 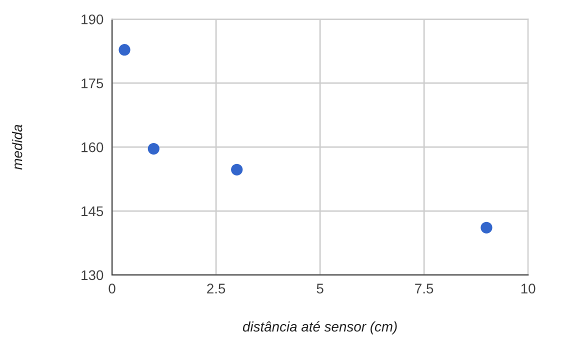 What do you see at coordinates (93, 275) in the screenshot?
I see `y-tick-label: 130` at bounding box center [93, 275].